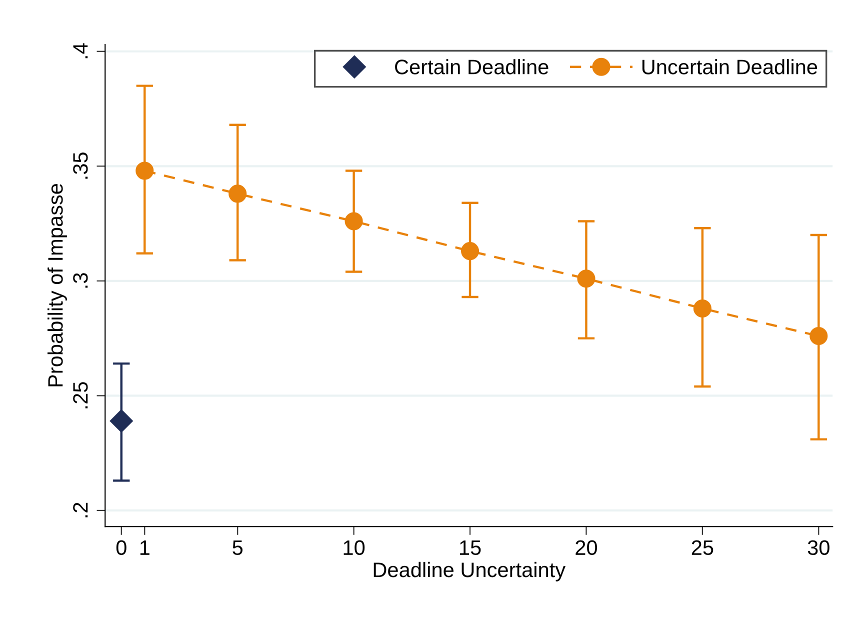  Describe the element at coordinates (470, 548) in the screenshot. I see `x-tick-label: 15` at that location.